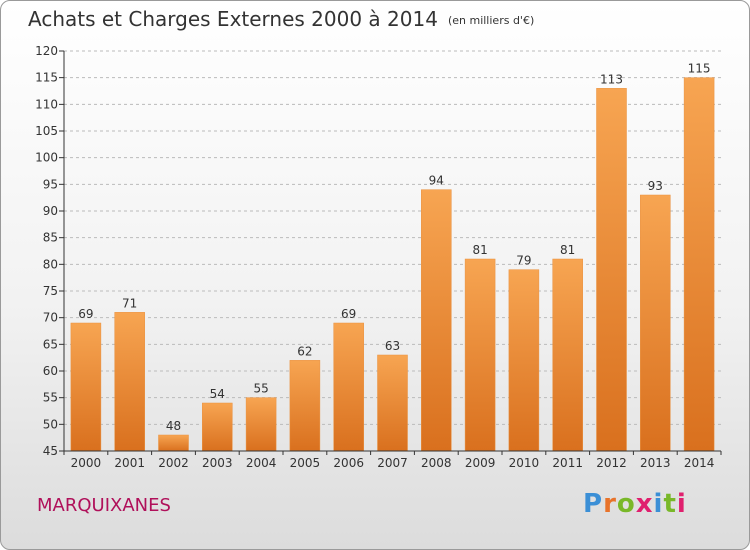  I want to click on x-tick-label: 2000, so click(86, 463).